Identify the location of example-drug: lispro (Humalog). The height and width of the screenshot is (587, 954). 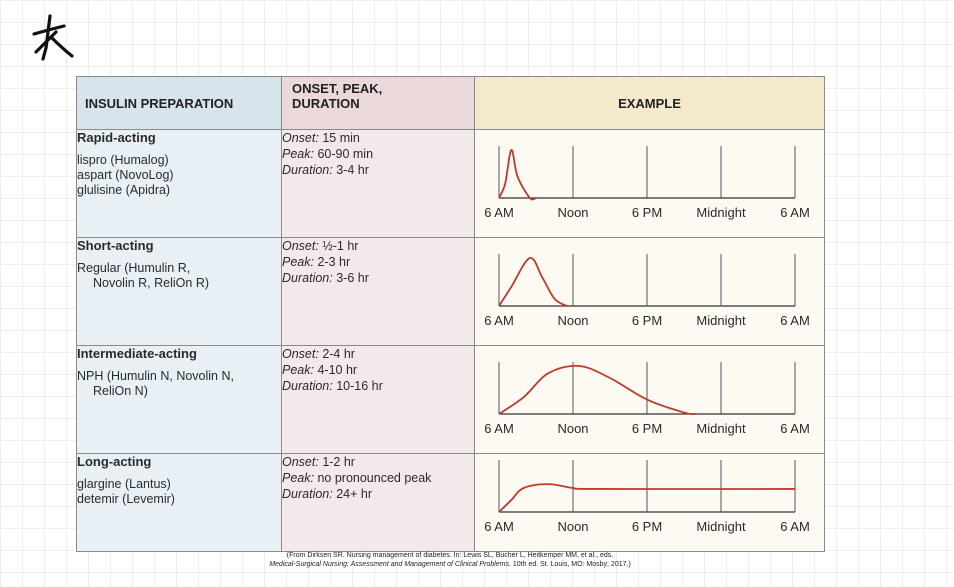
(123, 160).